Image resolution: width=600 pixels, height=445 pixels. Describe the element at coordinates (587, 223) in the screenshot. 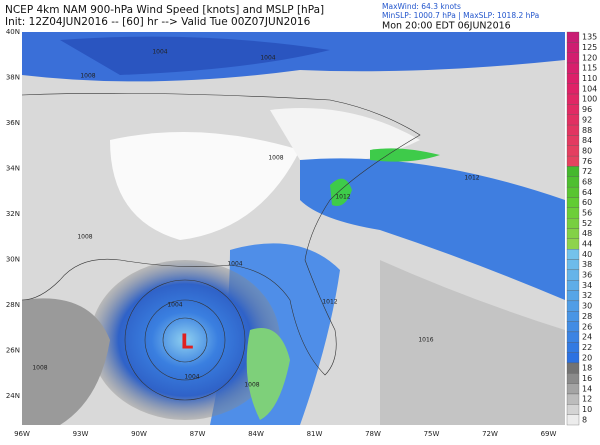

I see `colorbar-label: 52` at that location.